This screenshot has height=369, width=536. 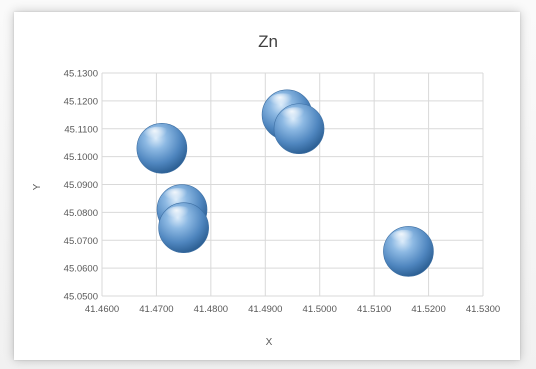 I want to click on y-tick-label: 45.0700, so click(x=81, y=241).